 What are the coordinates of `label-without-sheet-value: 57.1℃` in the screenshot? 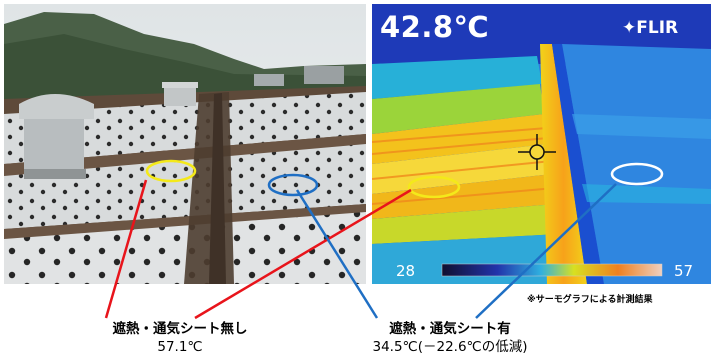 It's located at (180, 347).